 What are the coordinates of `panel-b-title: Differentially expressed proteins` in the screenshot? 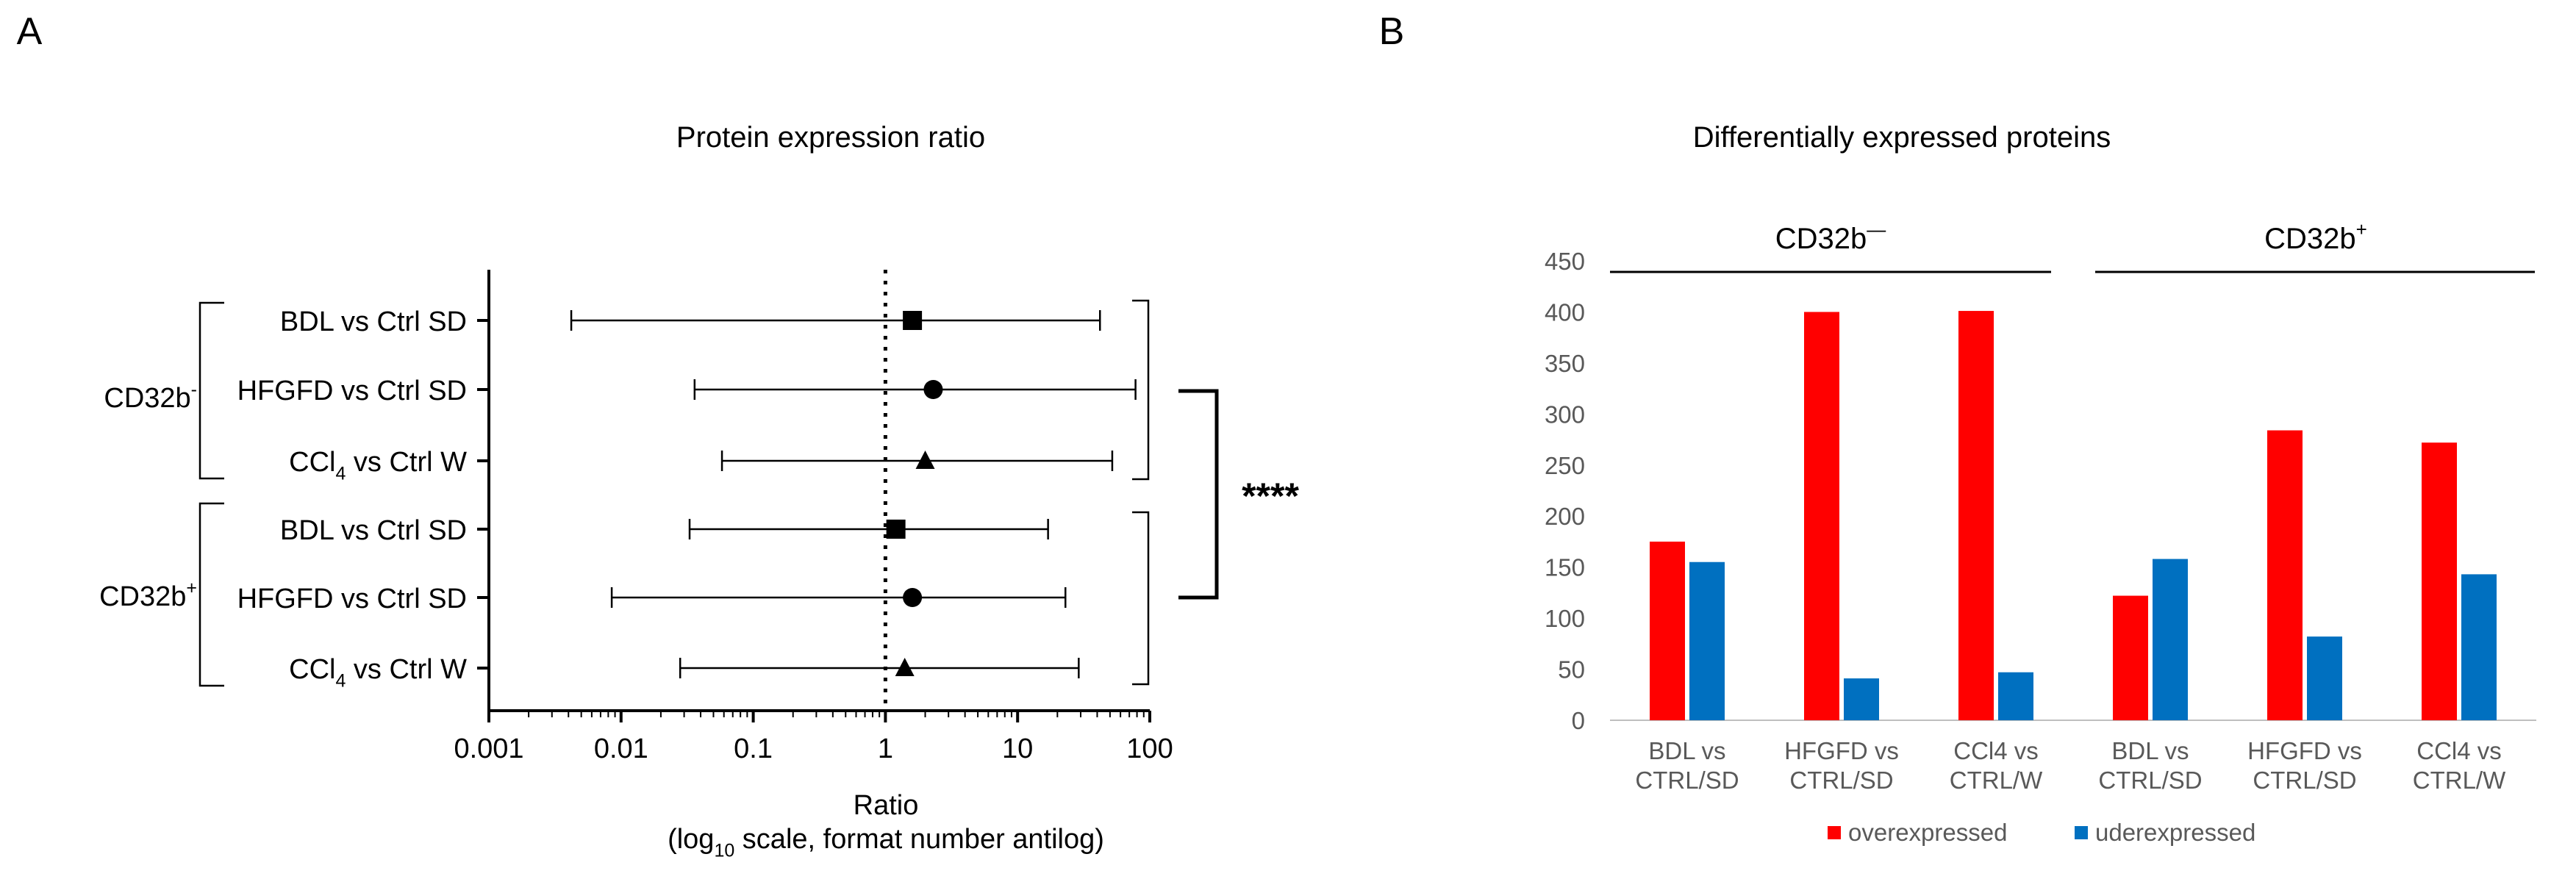 It's located at (1902, 137).